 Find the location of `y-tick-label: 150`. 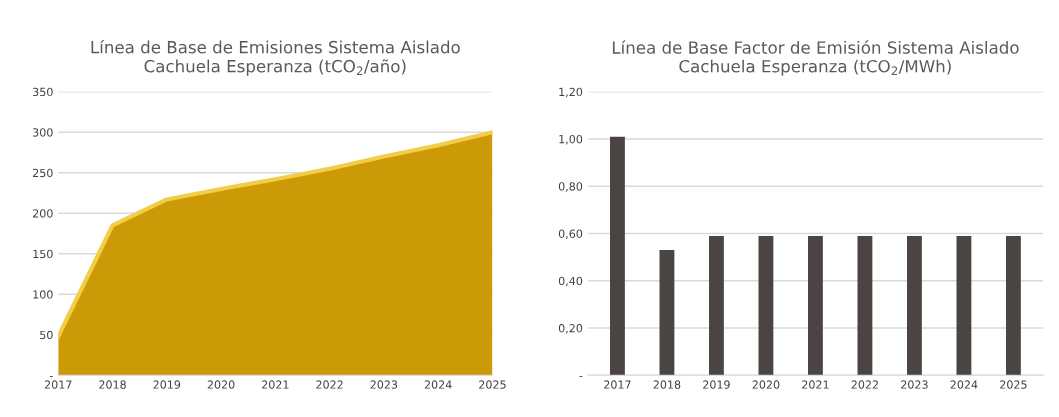

y-tick-label: 150 is located at coordinates (43, 254).